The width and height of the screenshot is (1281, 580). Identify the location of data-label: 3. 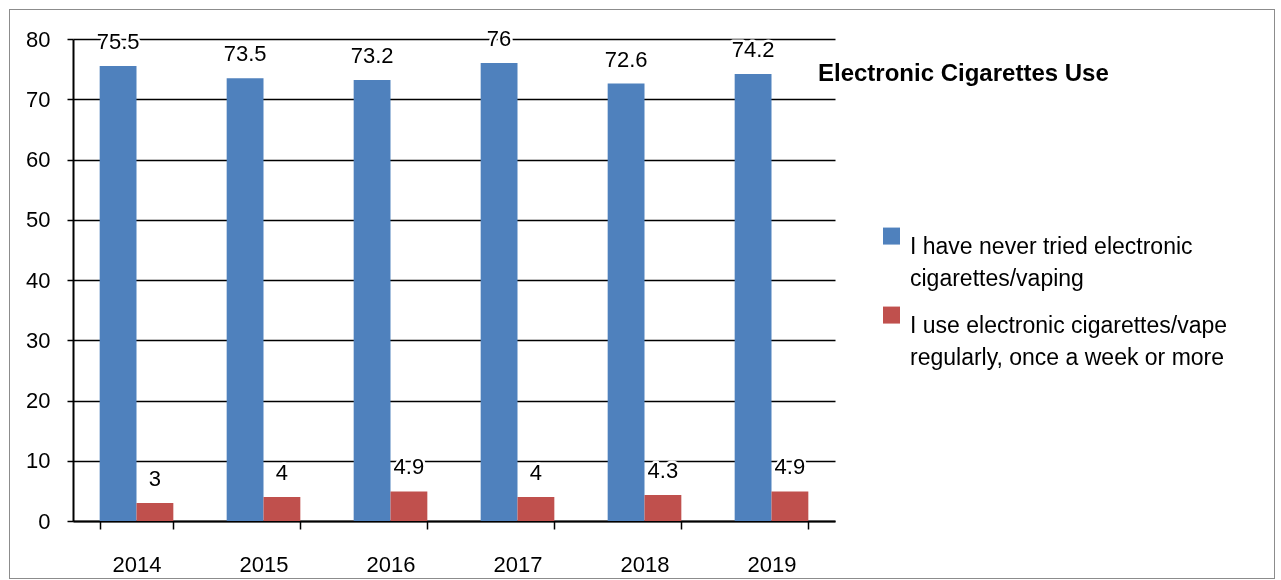
(155, 478).